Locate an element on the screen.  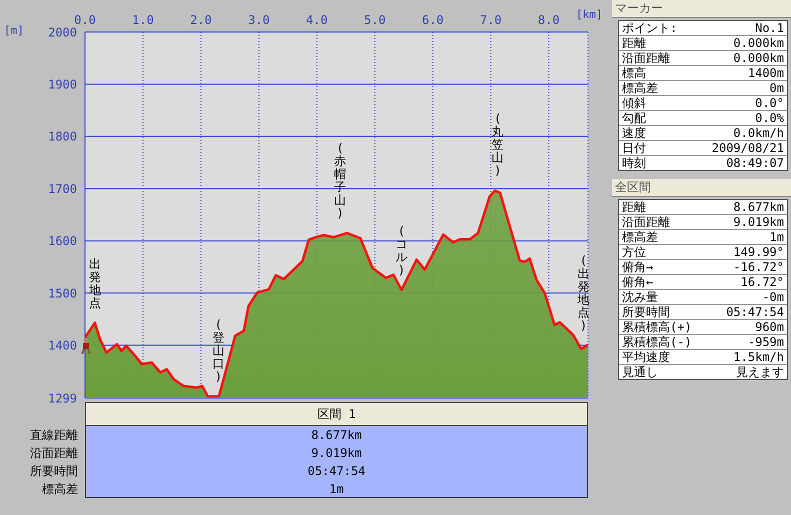
text: No.1 is located at coordinates (769, 28).